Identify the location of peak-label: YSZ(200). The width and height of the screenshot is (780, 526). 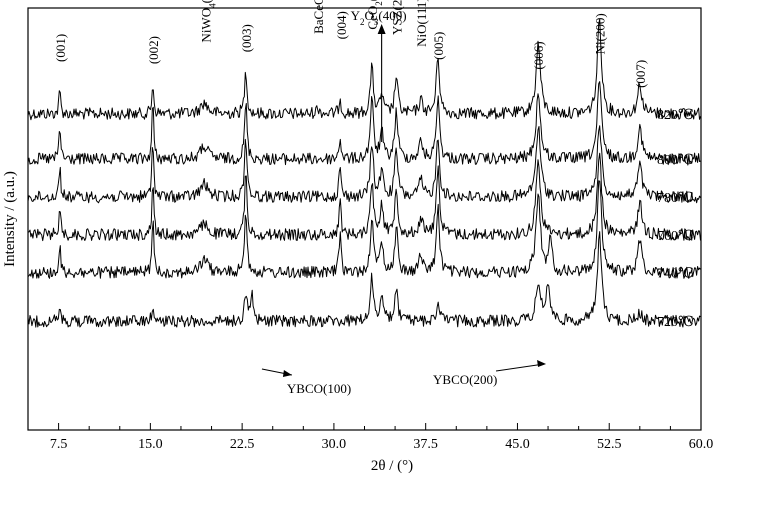
(396, 17).